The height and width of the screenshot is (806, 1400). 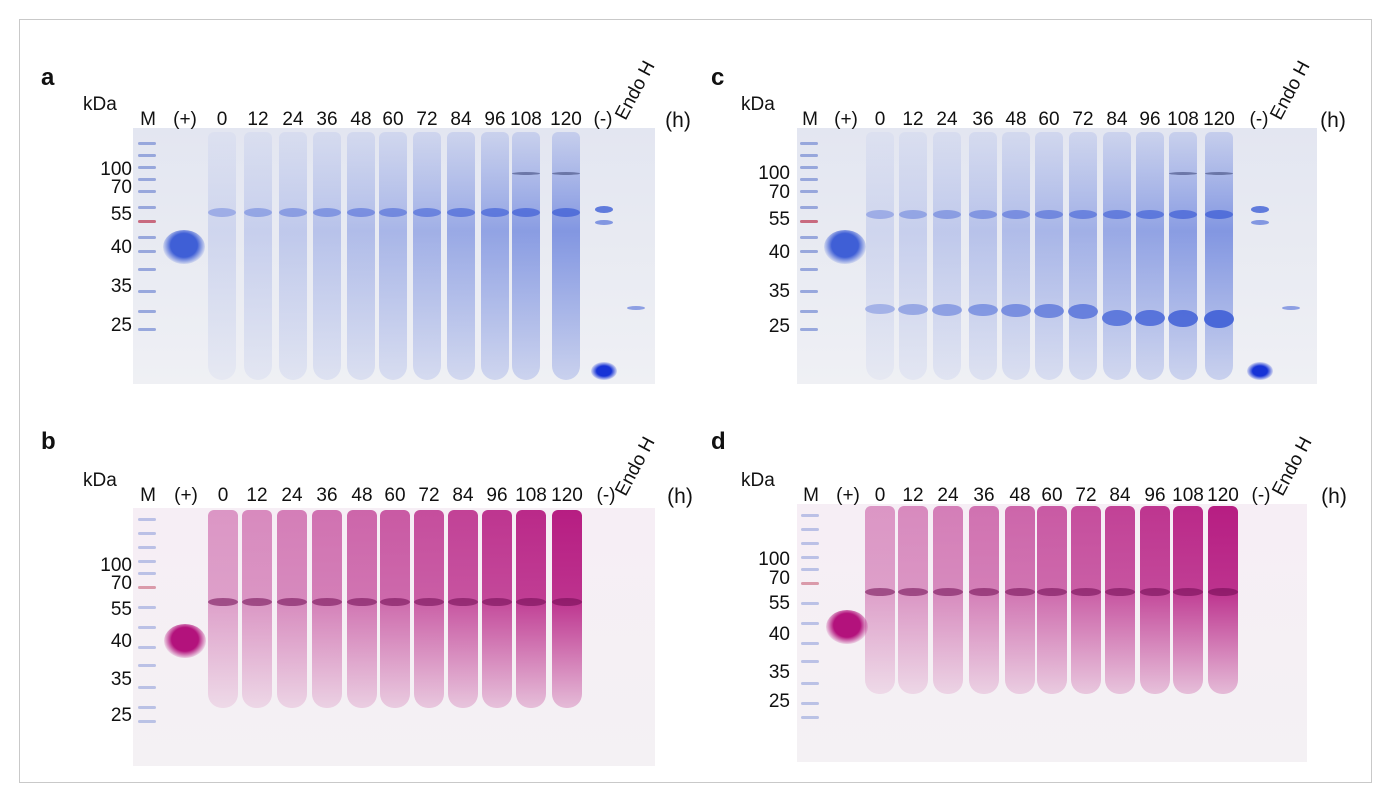 What do you see at coordinates (1219, 119) in the screenshot?
I see `lane-label: 120` at bounding box center [1219, 119].